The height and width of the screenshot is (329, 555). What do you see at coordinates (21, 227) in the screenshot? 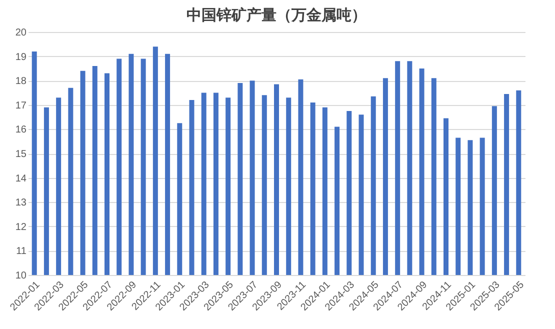
I see `y-tick-label: 12` at bounding box center [21, 227].